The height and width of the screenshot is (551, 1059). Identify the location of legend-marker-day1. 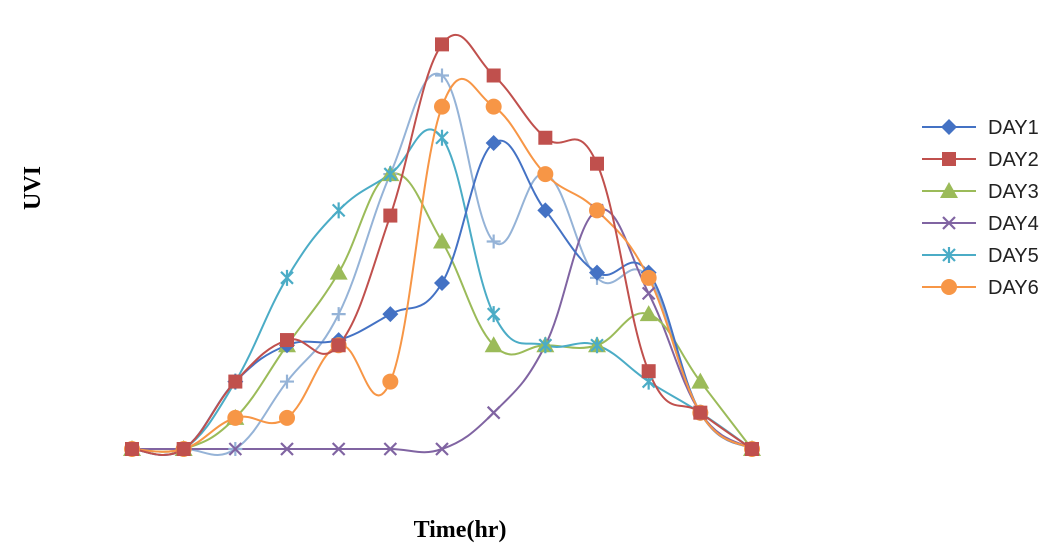
(949, 127).